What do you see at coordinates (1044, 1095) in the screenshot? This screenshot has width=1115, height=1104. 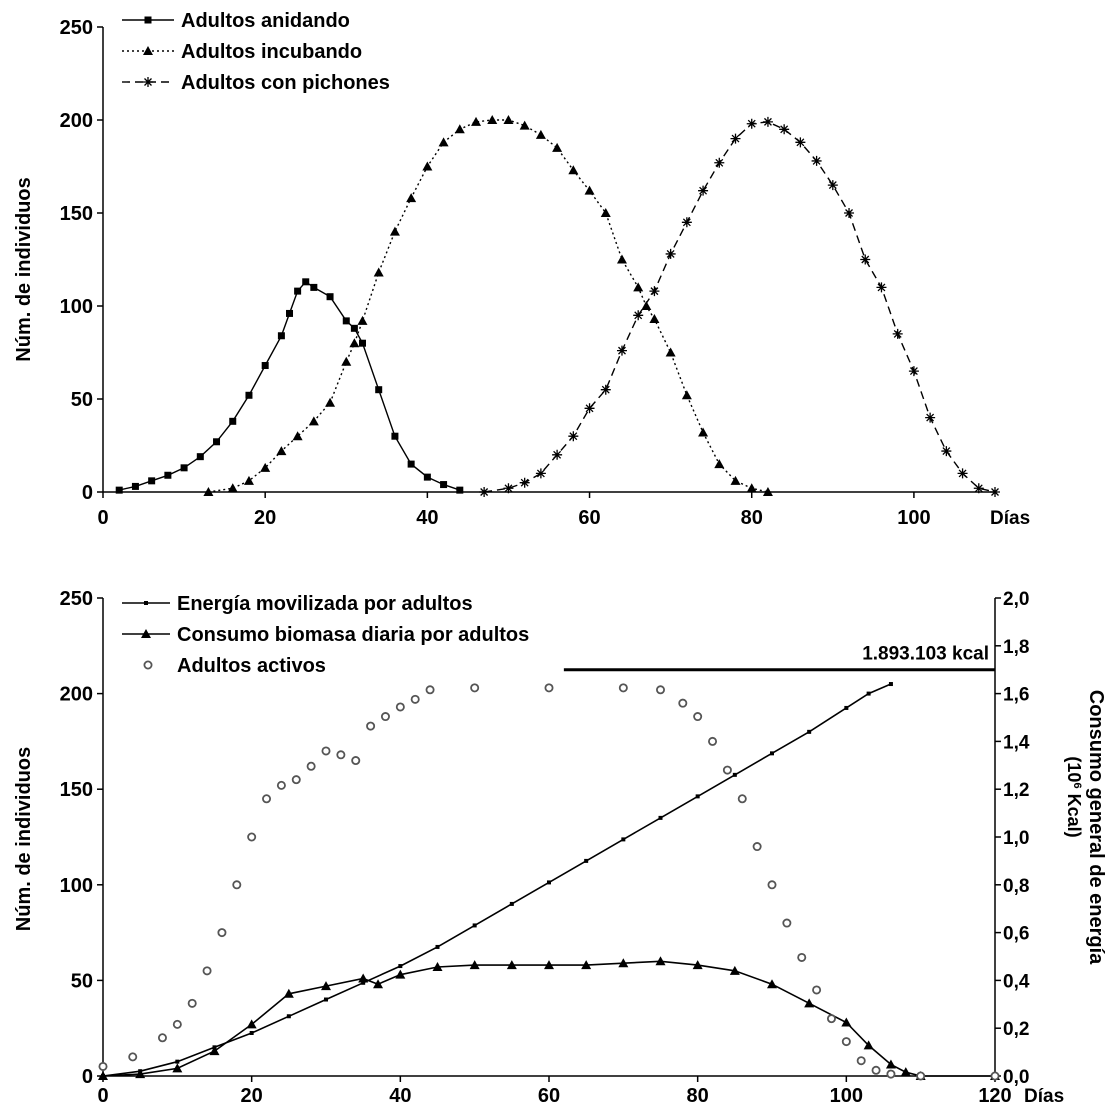 I see `bottom-x-axis-label: Días` at bounding box center [1044, 1095].